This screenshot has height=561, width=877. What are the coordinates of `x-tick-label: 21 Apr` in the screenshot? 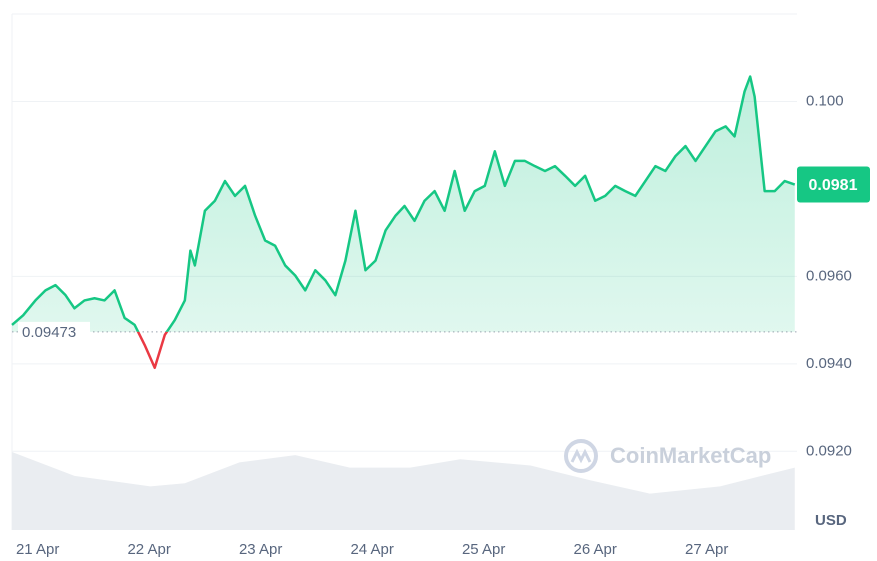 It's located at (37, 549).